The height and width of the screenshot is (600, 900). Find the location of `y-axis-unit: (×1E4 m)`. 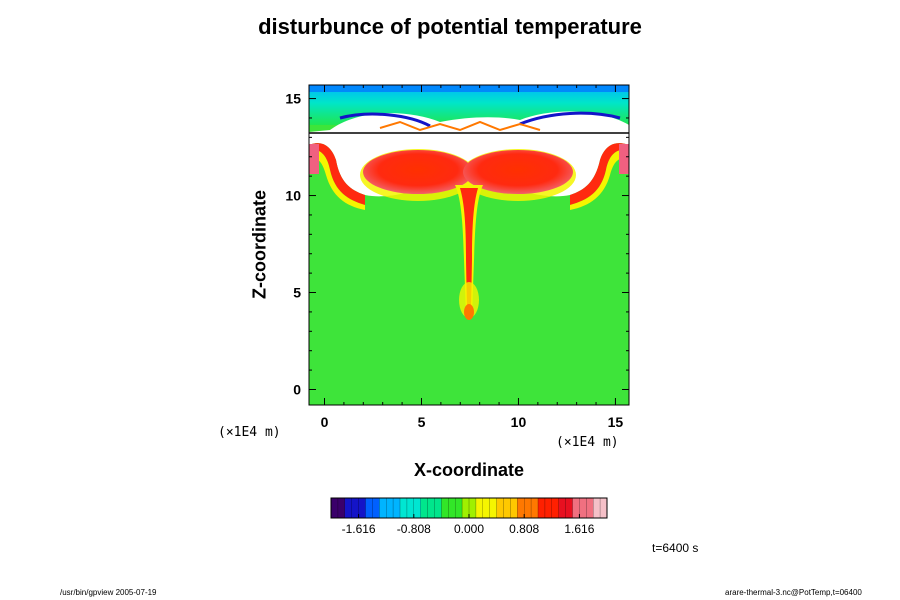

y-axis-unit: (×1E4 m) is located at coordinates (249, 432).